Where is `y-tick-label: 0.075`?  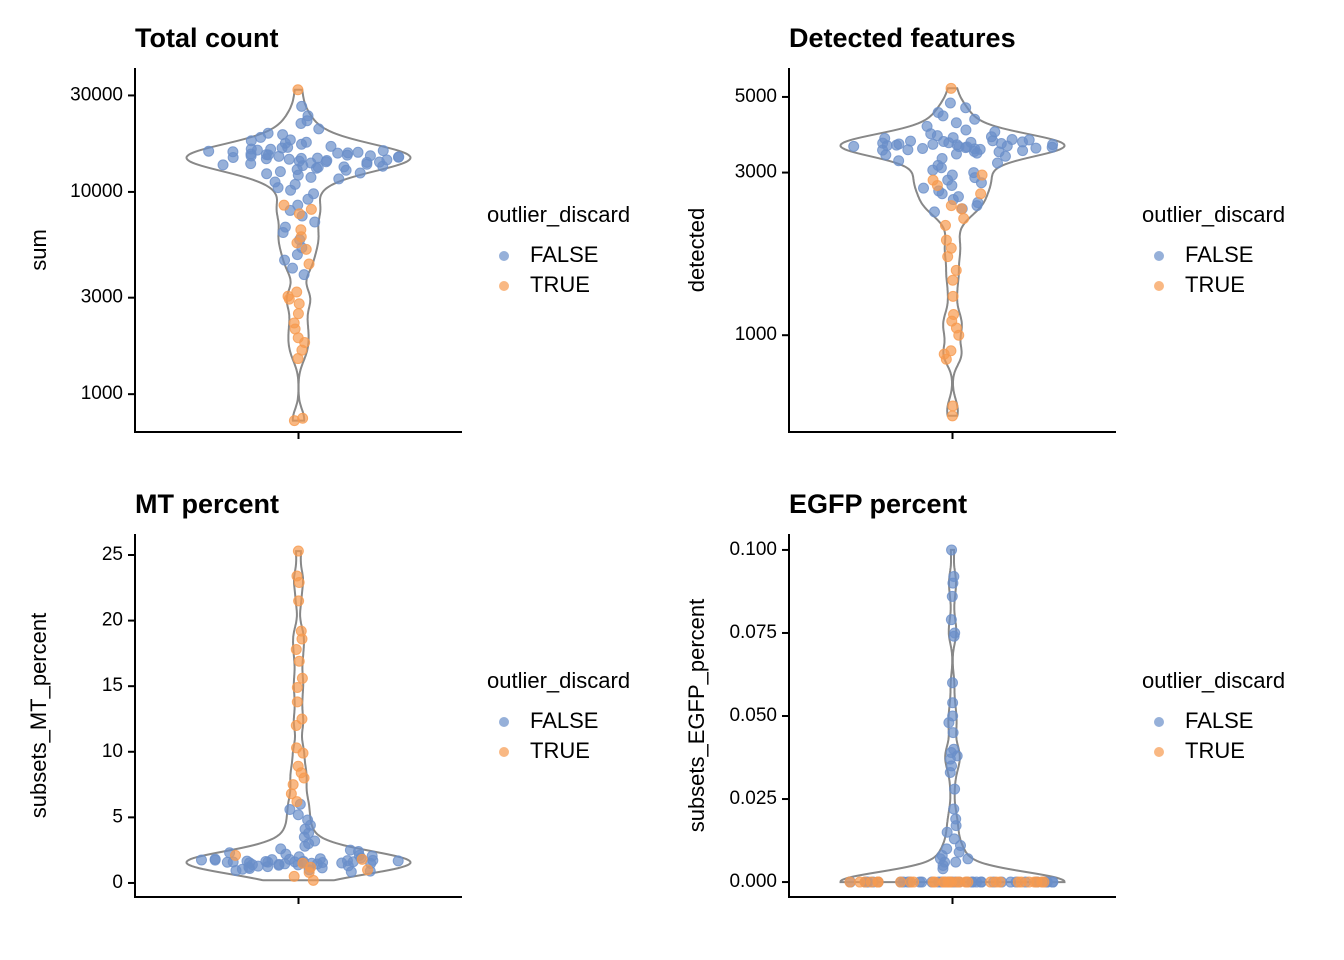 y-tick-label: 0.075 is located at coordinates (753, 632).